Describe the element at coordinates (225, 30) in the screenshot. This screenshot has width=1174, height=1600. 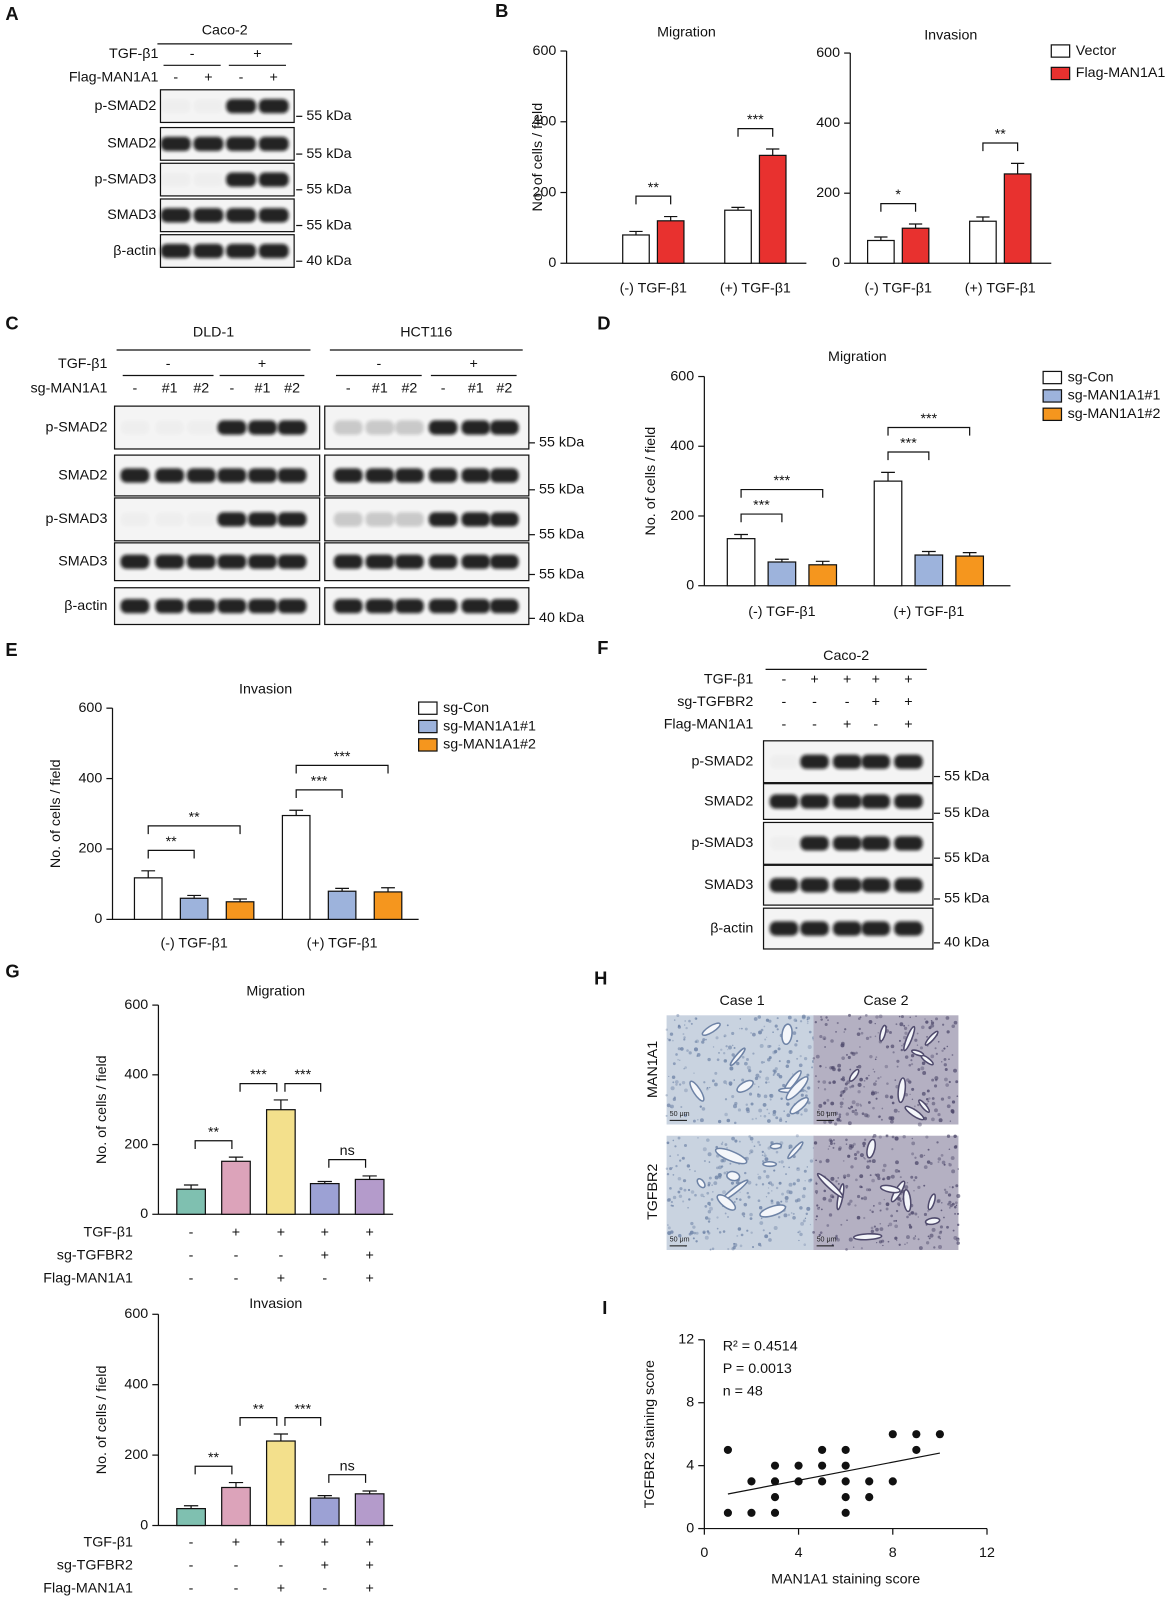
I see `cell-line: Caco-2` at that location.